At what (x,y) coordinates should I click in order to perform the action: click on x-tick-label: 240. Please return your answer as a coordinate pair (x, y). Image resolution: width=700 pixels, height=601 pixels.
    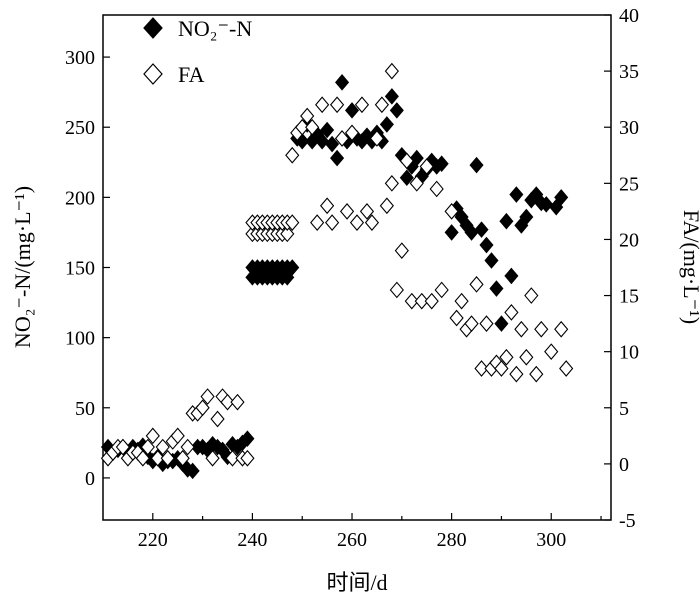
    Looking at the image, I should click on (252, 540).